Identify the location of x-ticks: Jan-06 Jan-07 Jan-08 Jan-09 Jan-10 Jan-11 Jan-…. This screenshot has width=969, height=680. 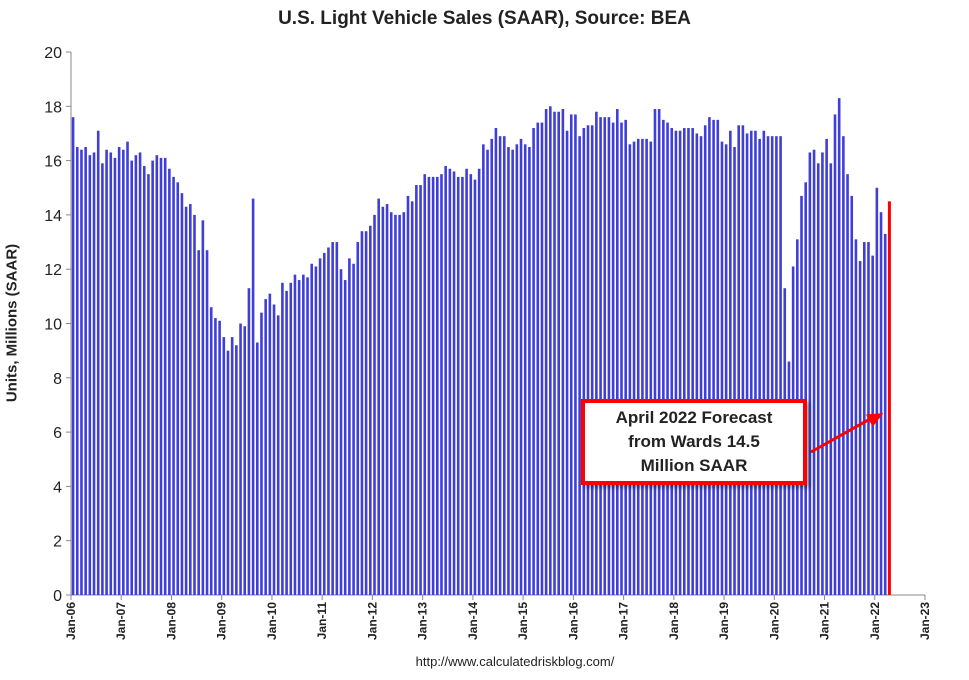
(498, 617).